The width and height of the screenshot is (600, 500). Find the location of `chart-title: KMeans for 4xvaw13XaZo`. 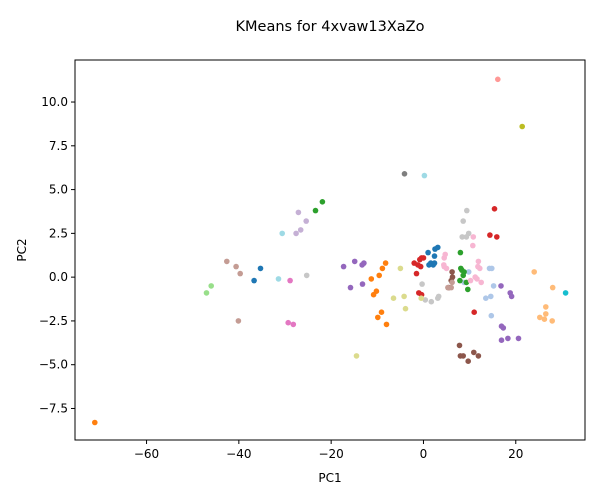

chart-title: KMeans for 4xvaw13XaZo is located at coordinates (330, 27).